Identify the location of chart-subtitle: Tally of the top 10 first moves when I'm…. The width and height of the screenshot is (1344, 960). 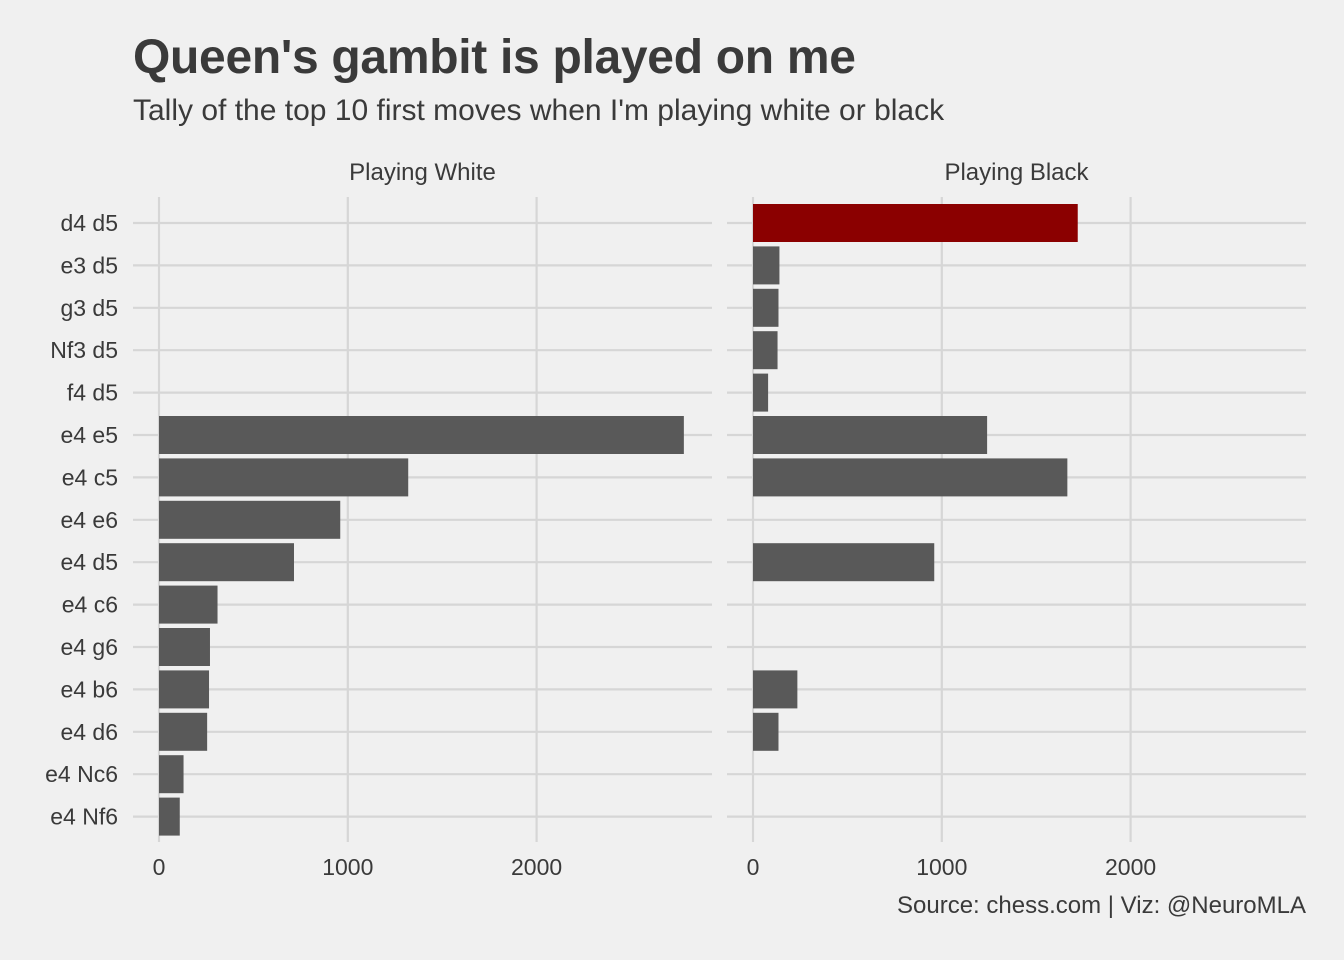
(539, 110).